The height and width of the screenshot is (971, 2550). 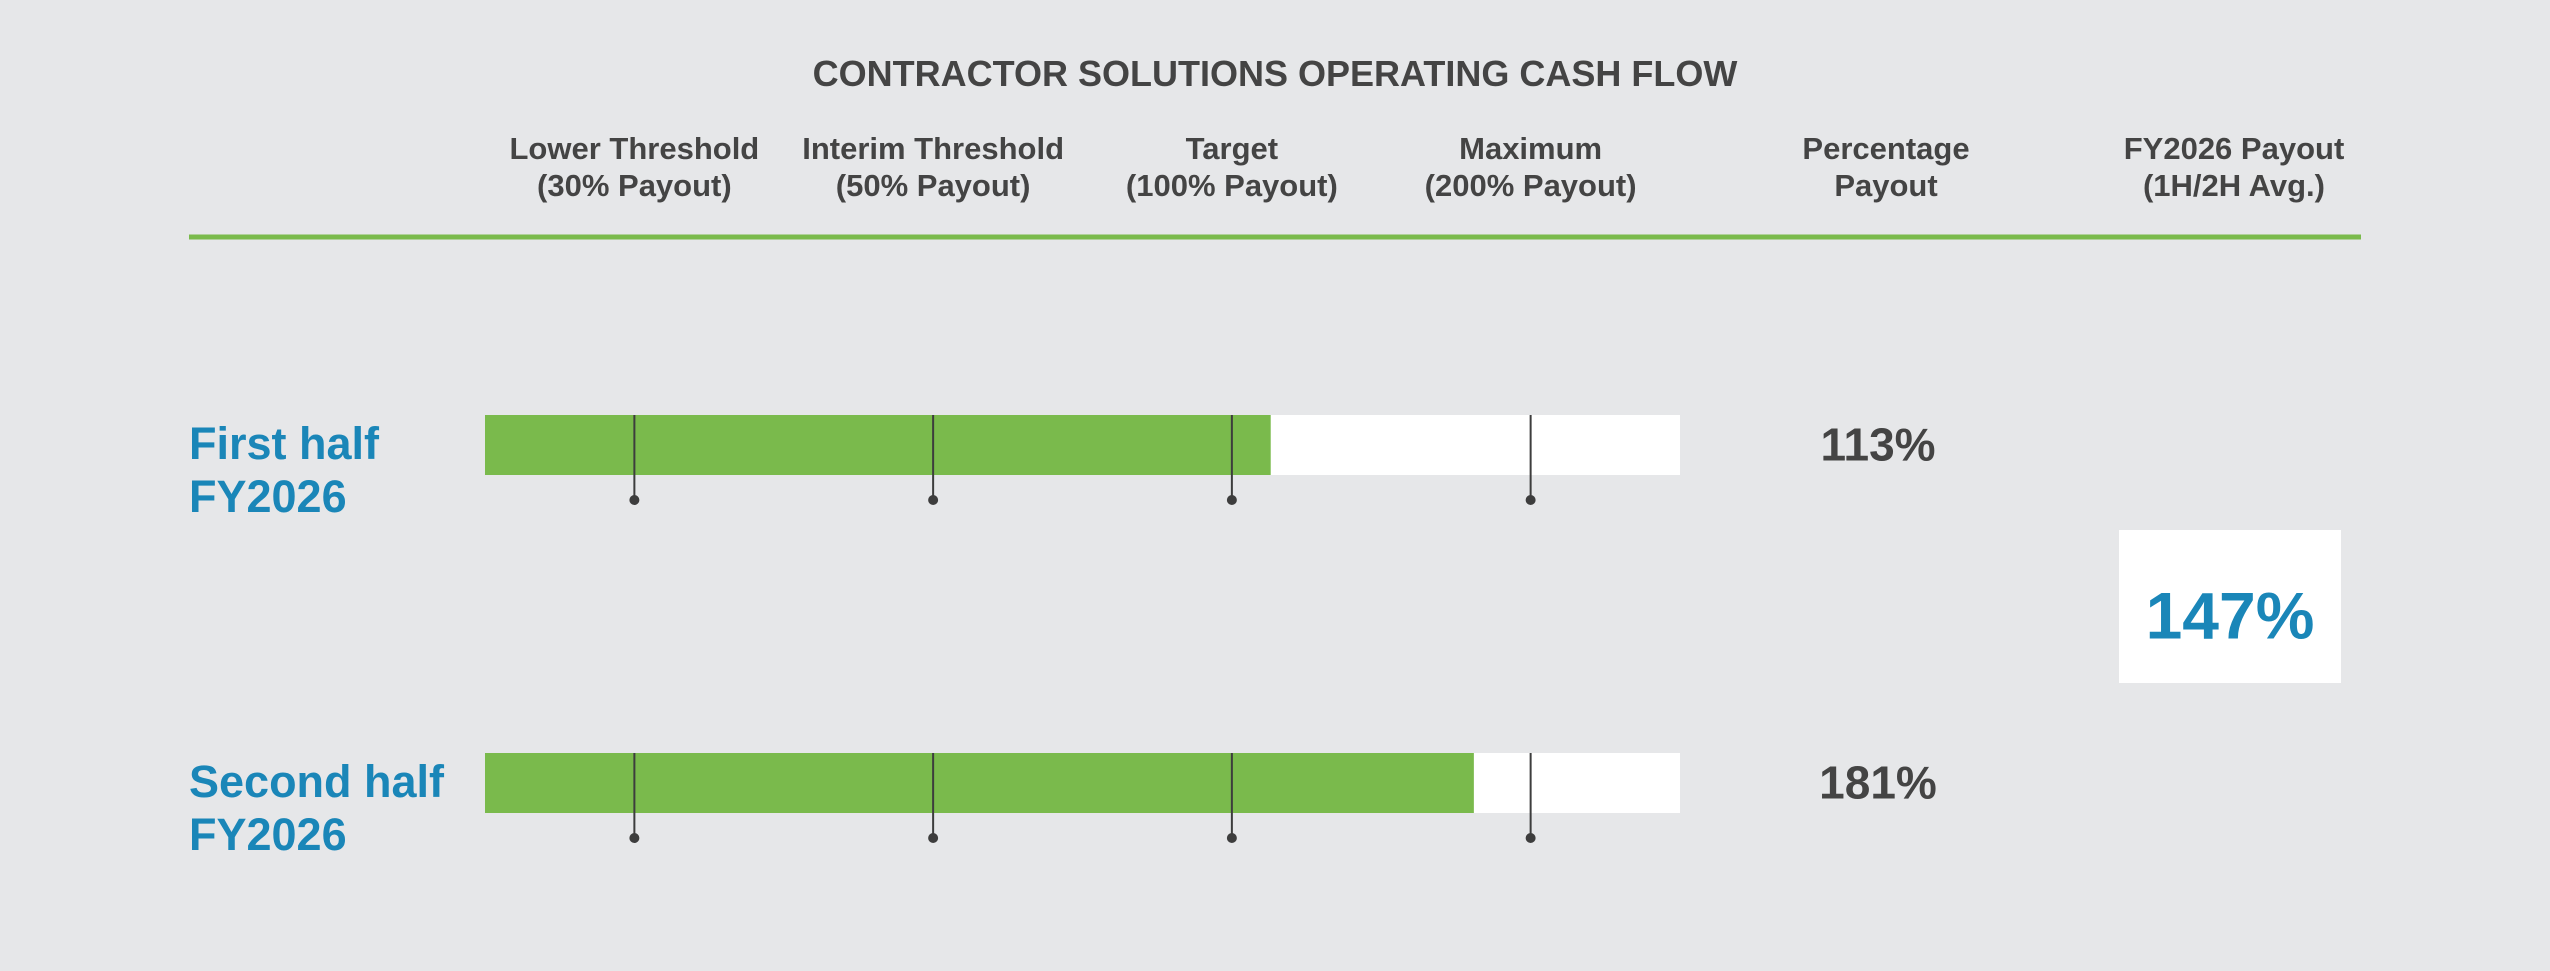 What do you see at coordinates (317, 808) in the screenshot?
I see `category-label: Second half FY2026` at bounding box center [317, 808].